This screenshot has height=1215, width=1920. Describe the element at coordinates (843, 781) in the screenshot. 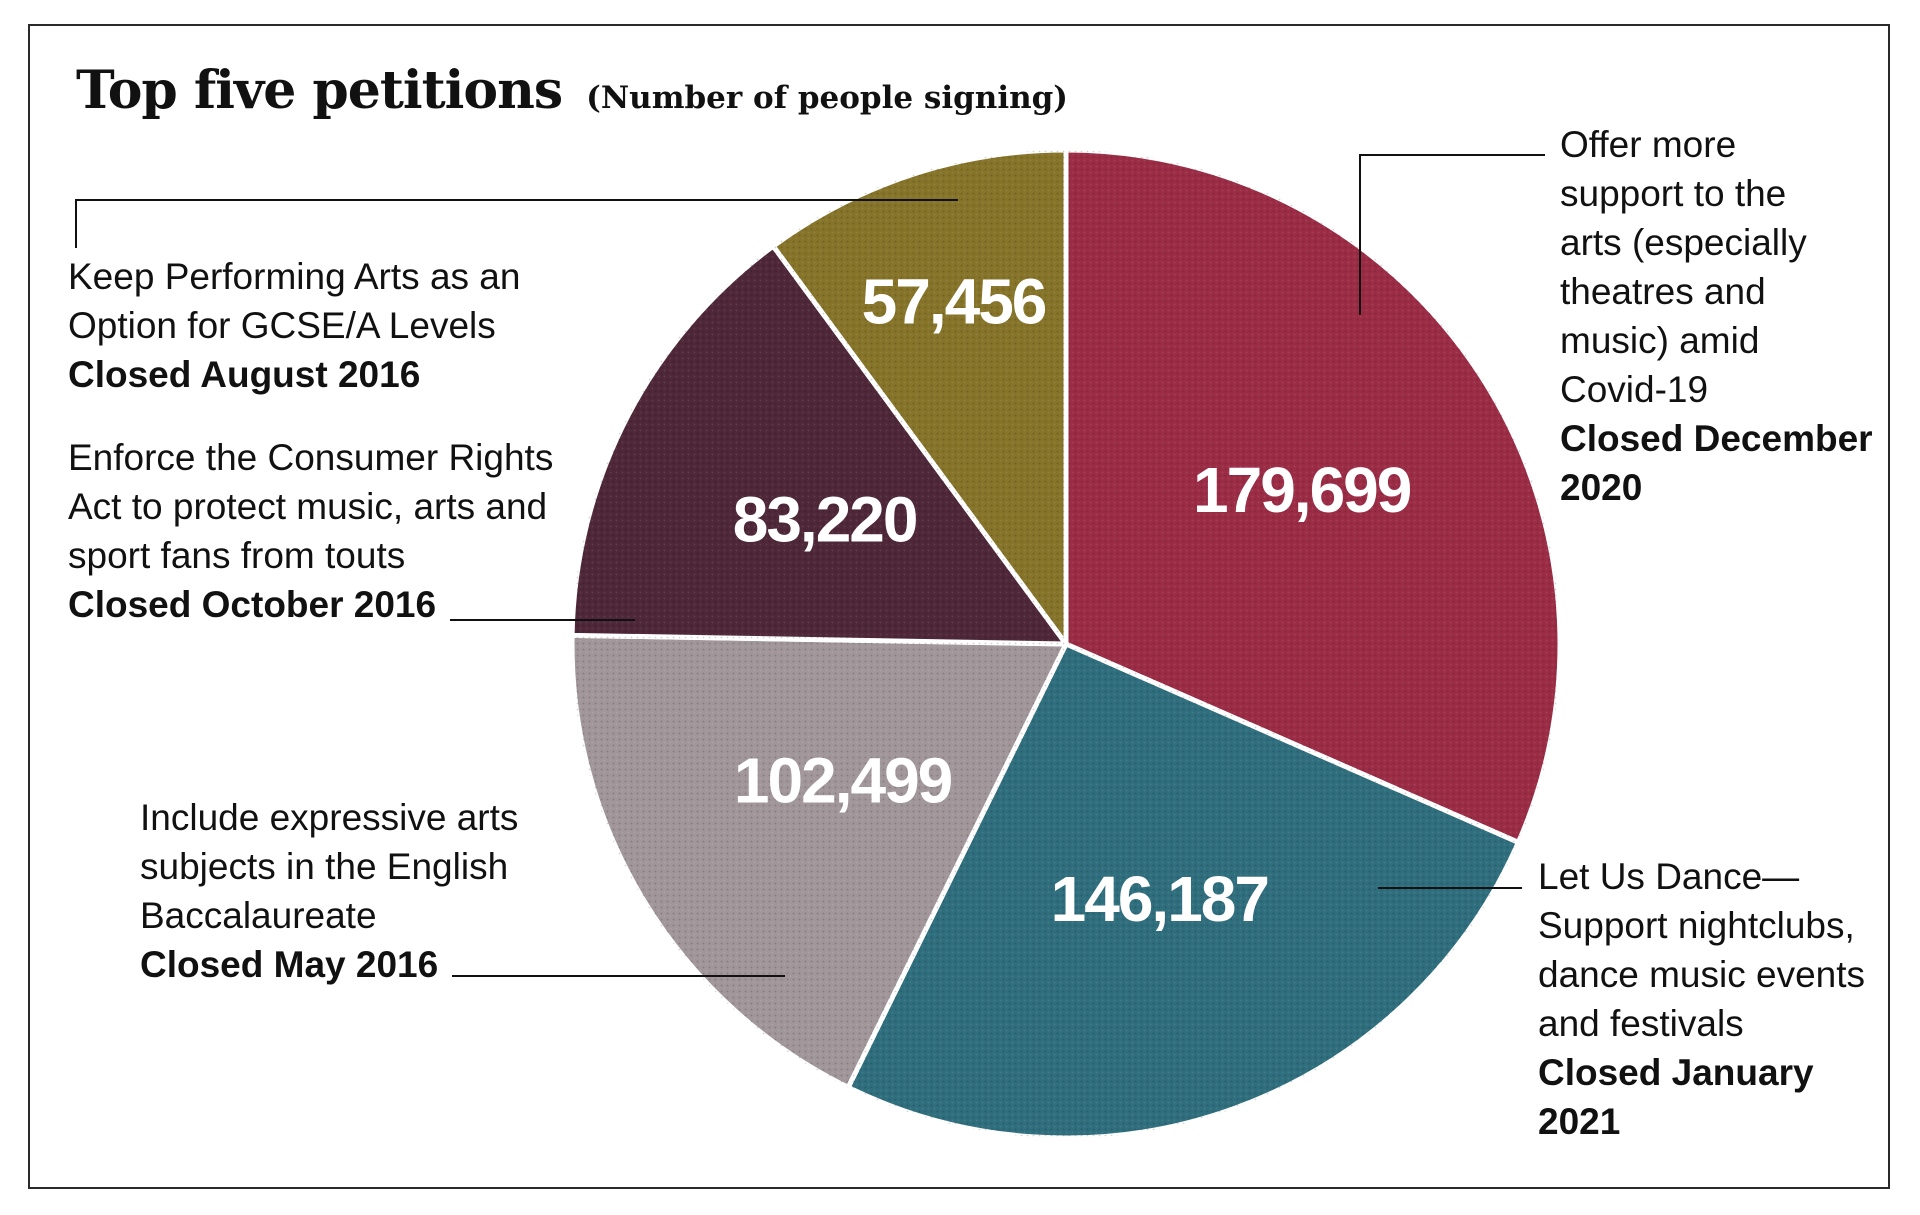

I see `value-label-expressive-arts: 102,499` at that location.